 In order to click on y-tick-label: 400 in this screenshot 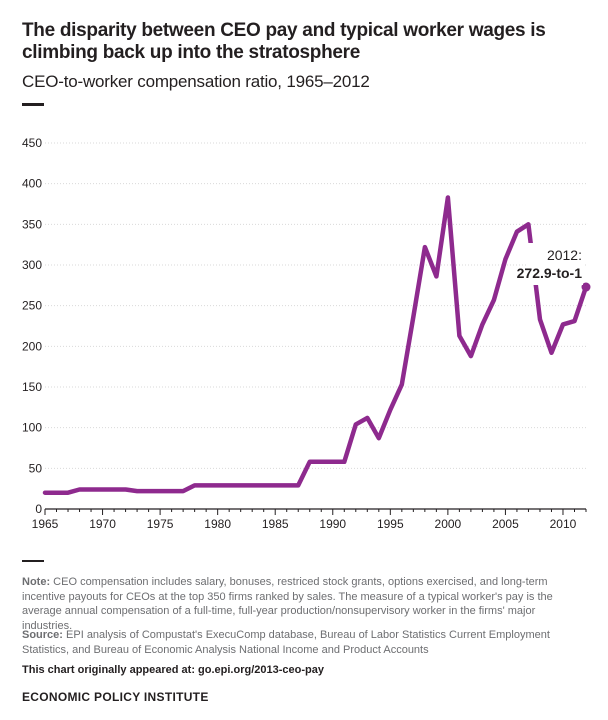, I will do `click(32, 184)`.